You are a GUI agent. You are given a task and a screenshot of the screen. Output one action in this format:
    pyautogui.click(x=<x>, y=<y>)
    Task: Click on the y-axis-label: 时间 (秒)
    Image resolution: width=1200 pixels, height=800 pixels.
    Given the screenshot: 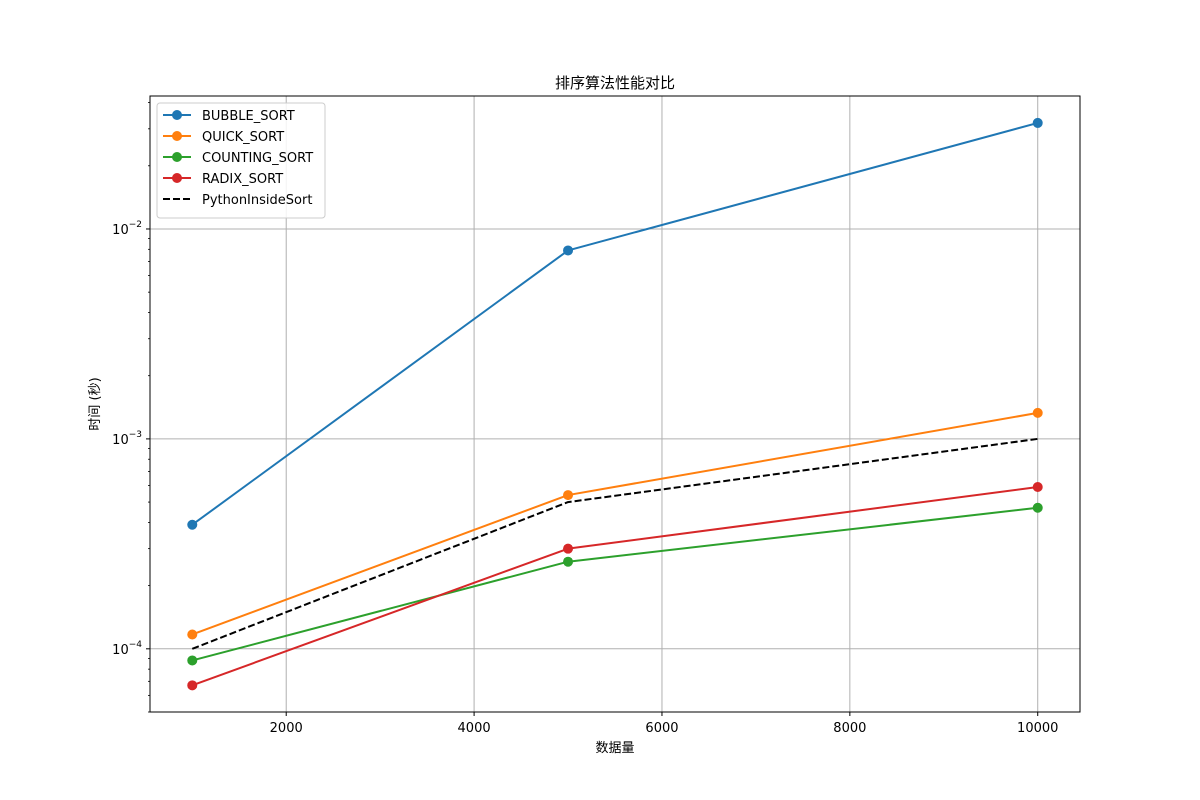 What is the action you would take?
    pyautogui.click(x=95, y=403)
    